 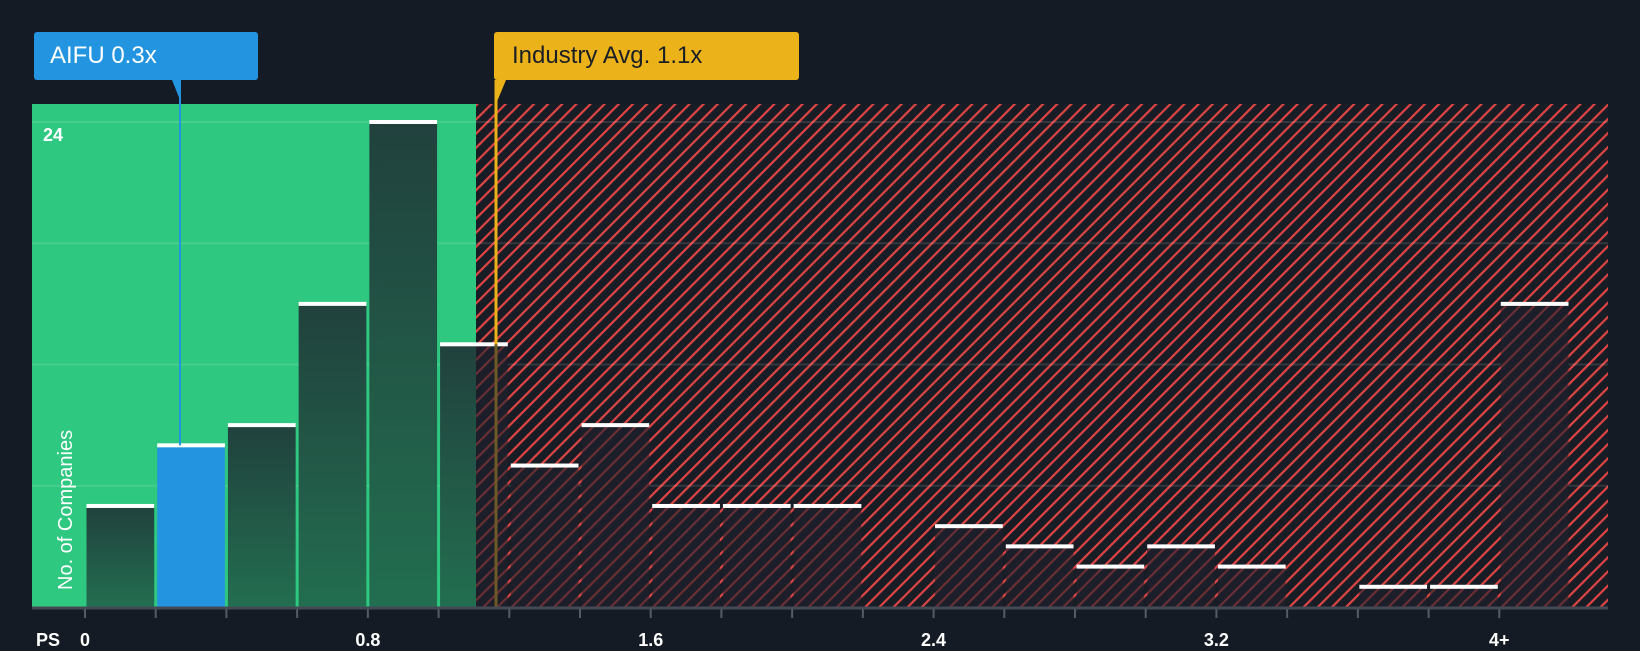 I want to click on x-tick-label: 2.4, so click(x=934, y=640).